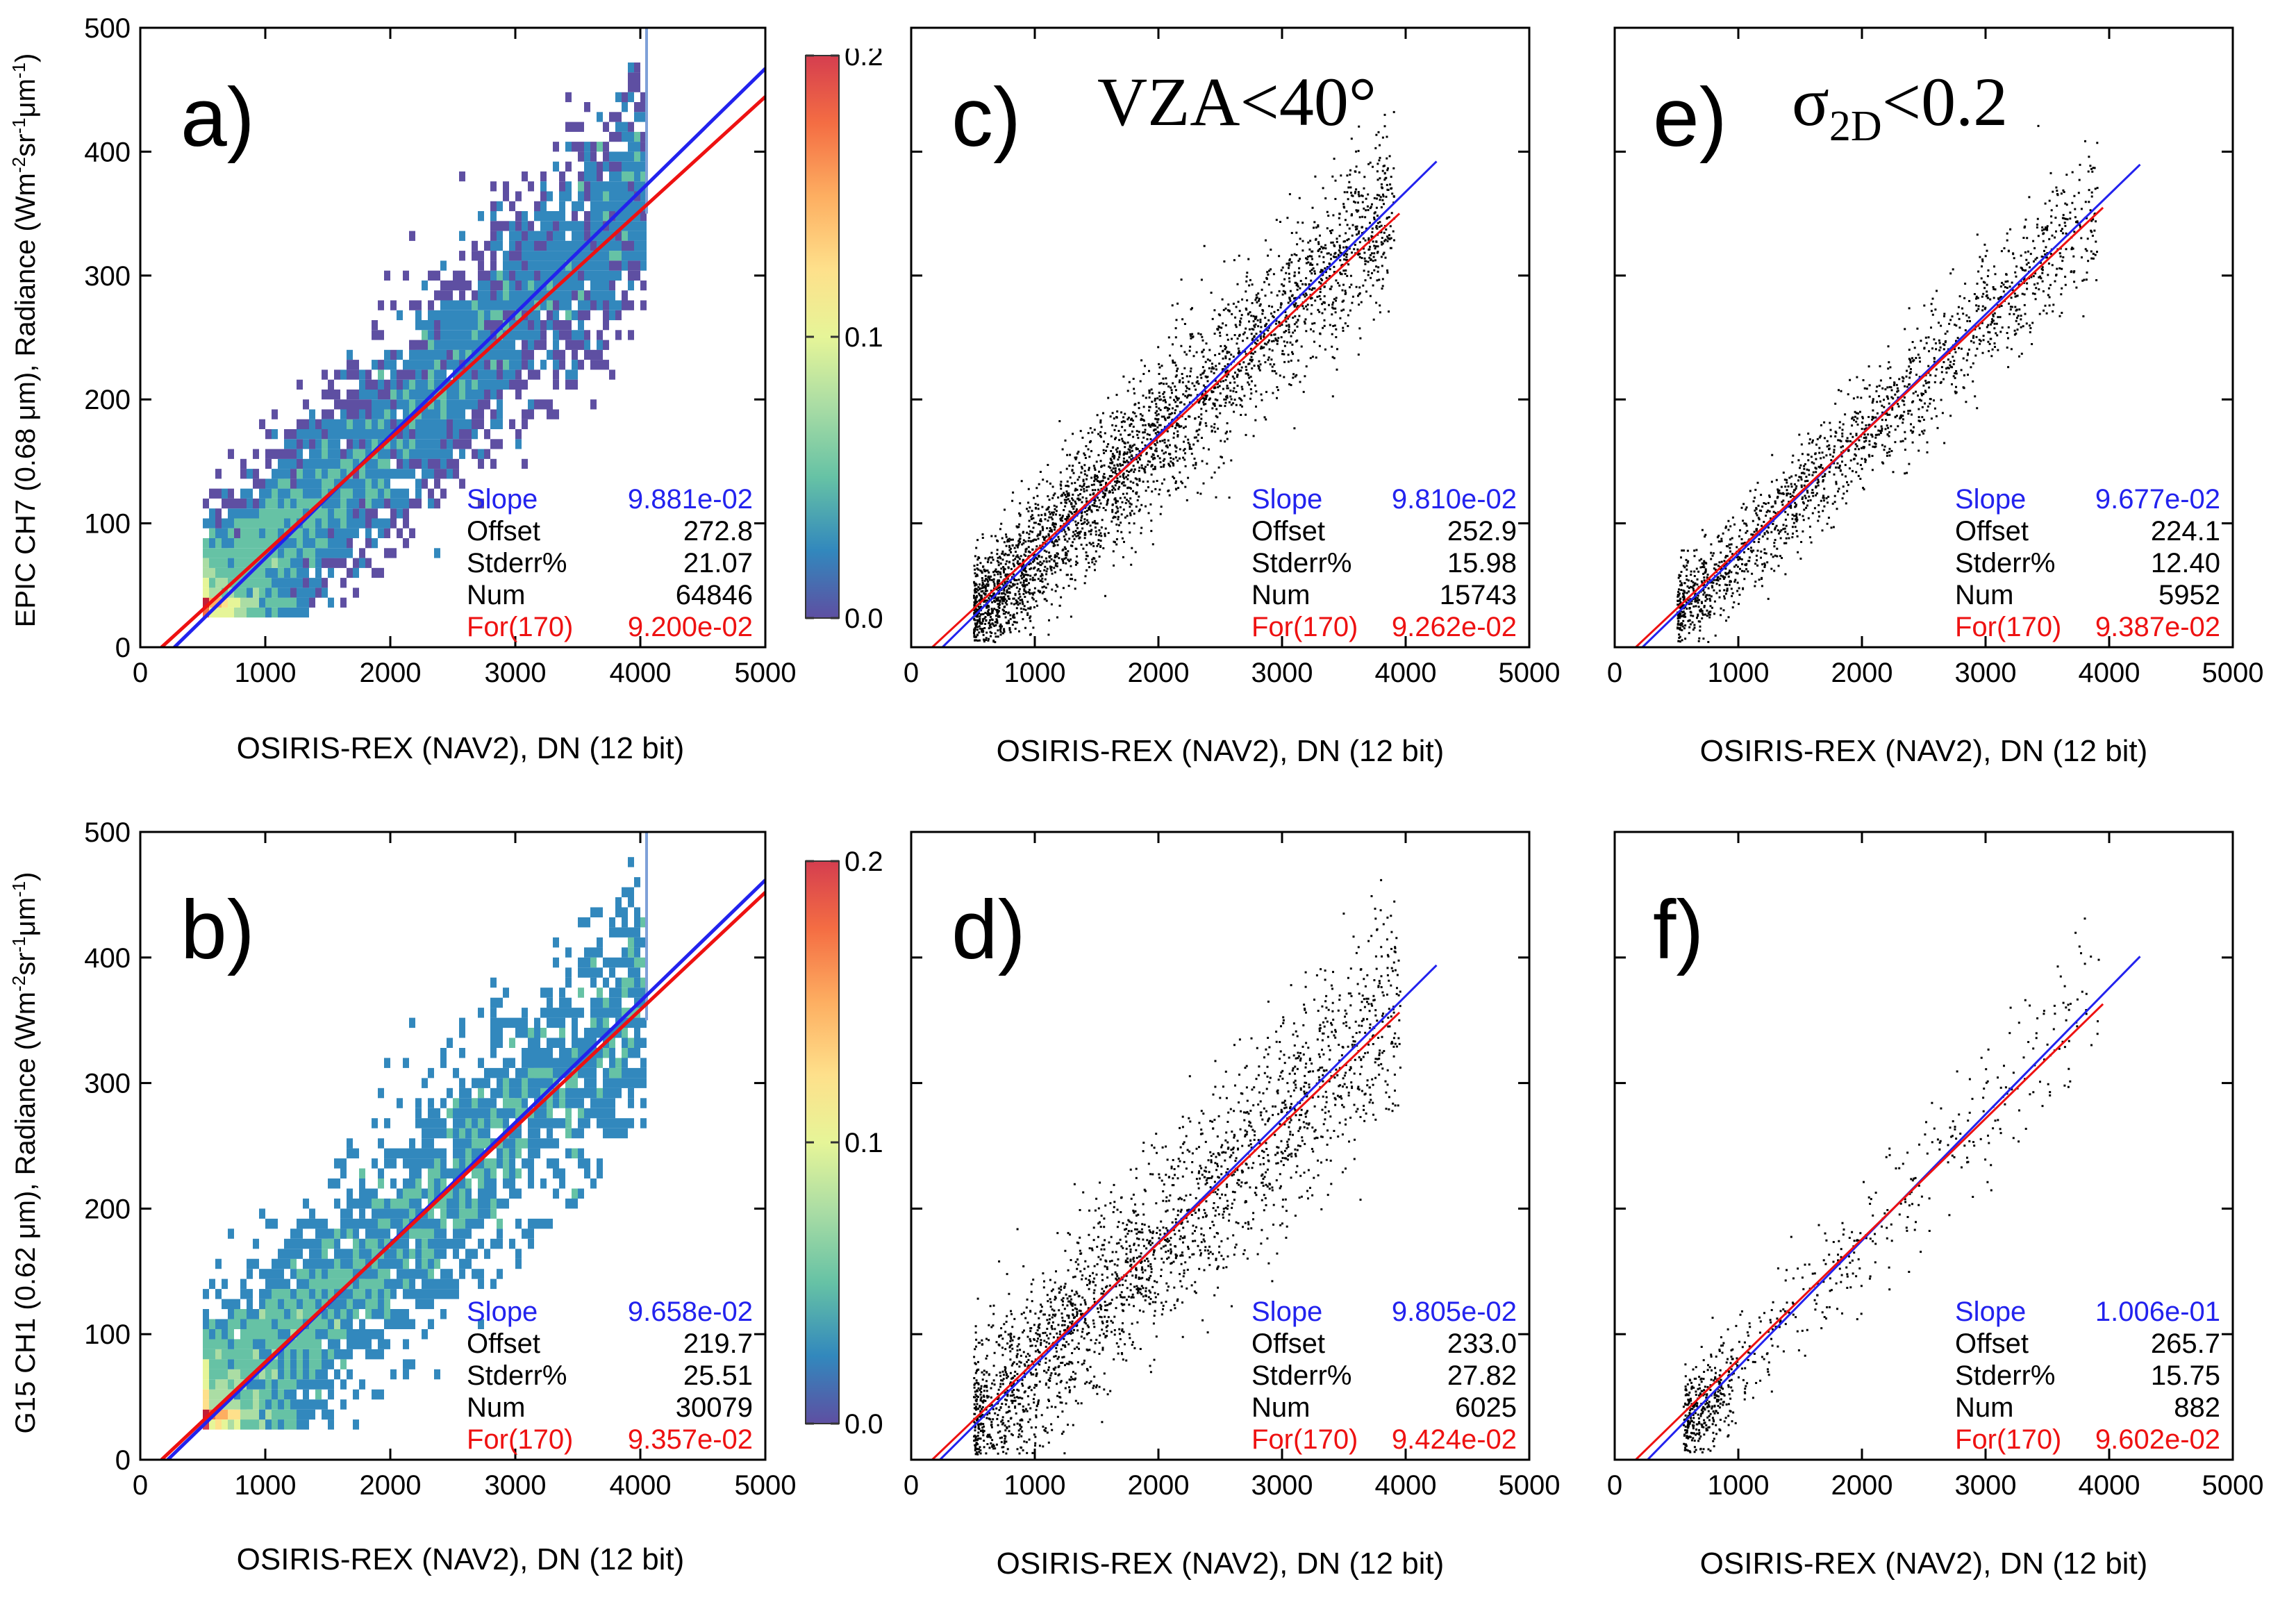  I want to click on stat-label-offset: Offset, so click(504, 531).